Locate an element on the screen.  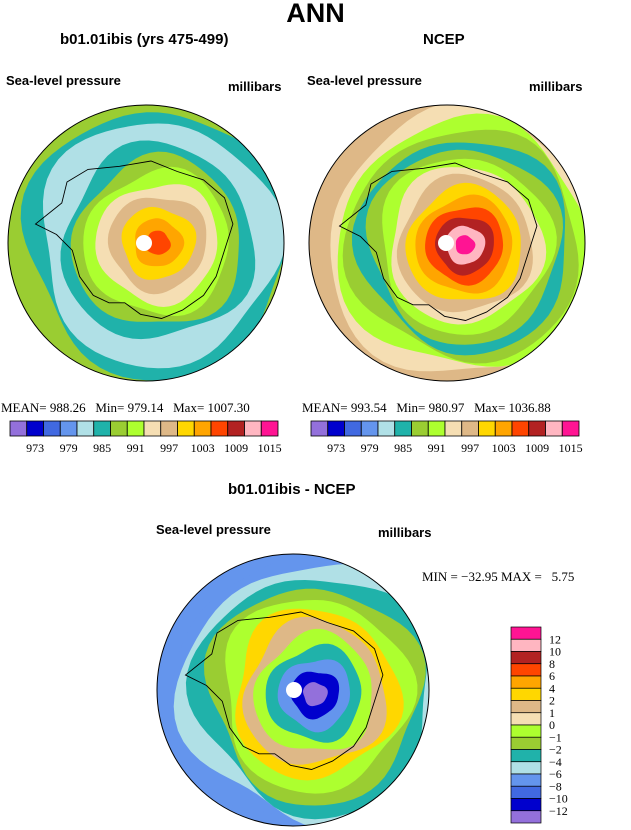
colorbar-tick-label: −8 is located at coordinates (555, 786).